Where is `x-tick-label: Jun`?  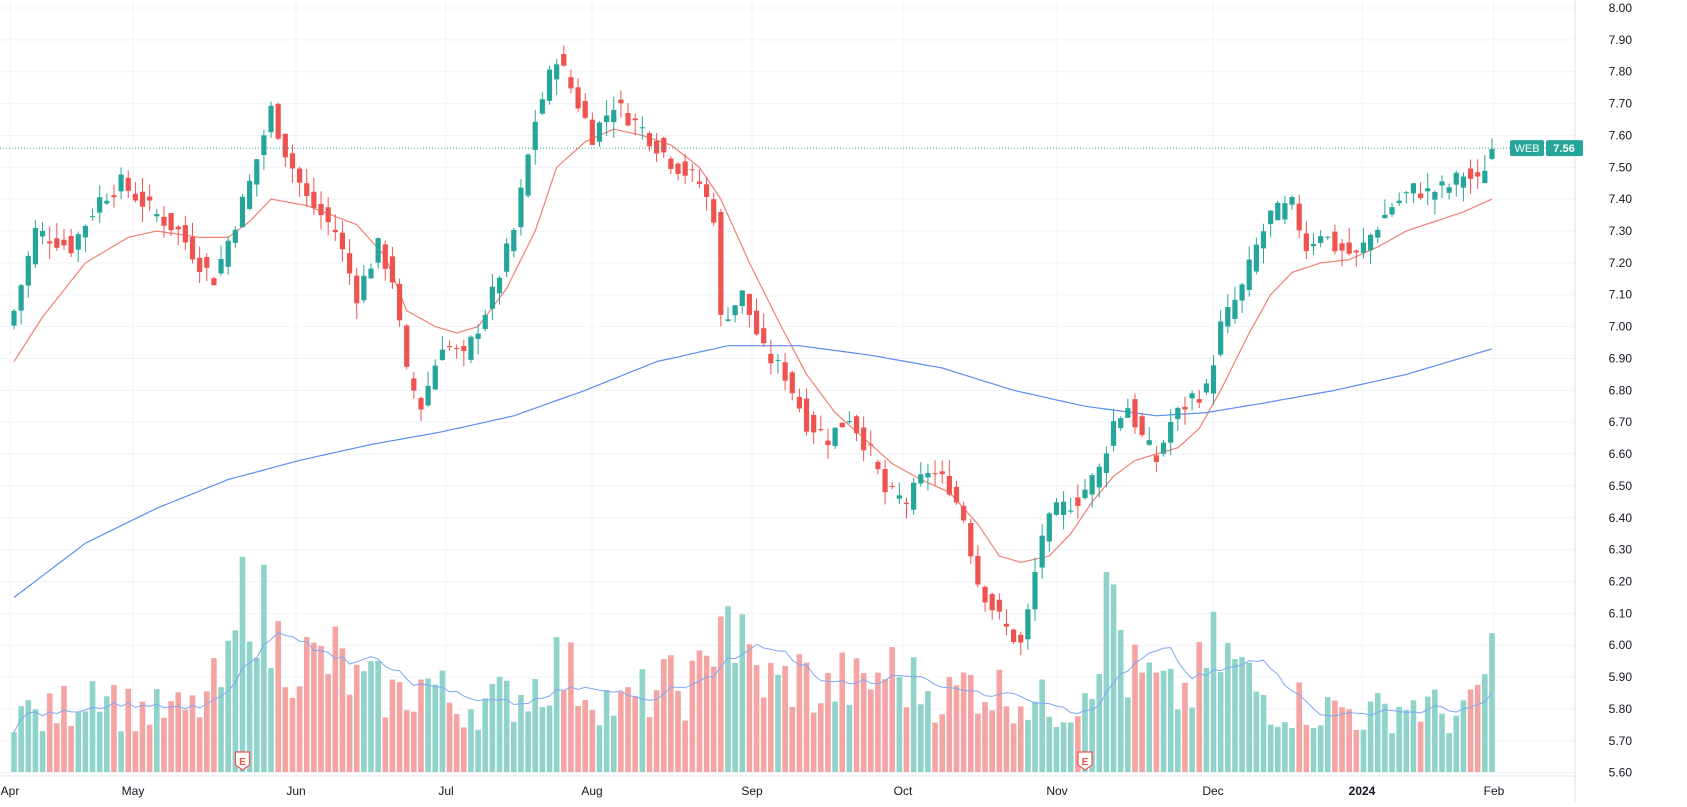 x-tick-label: Jun is located at coordinates (295, 791).